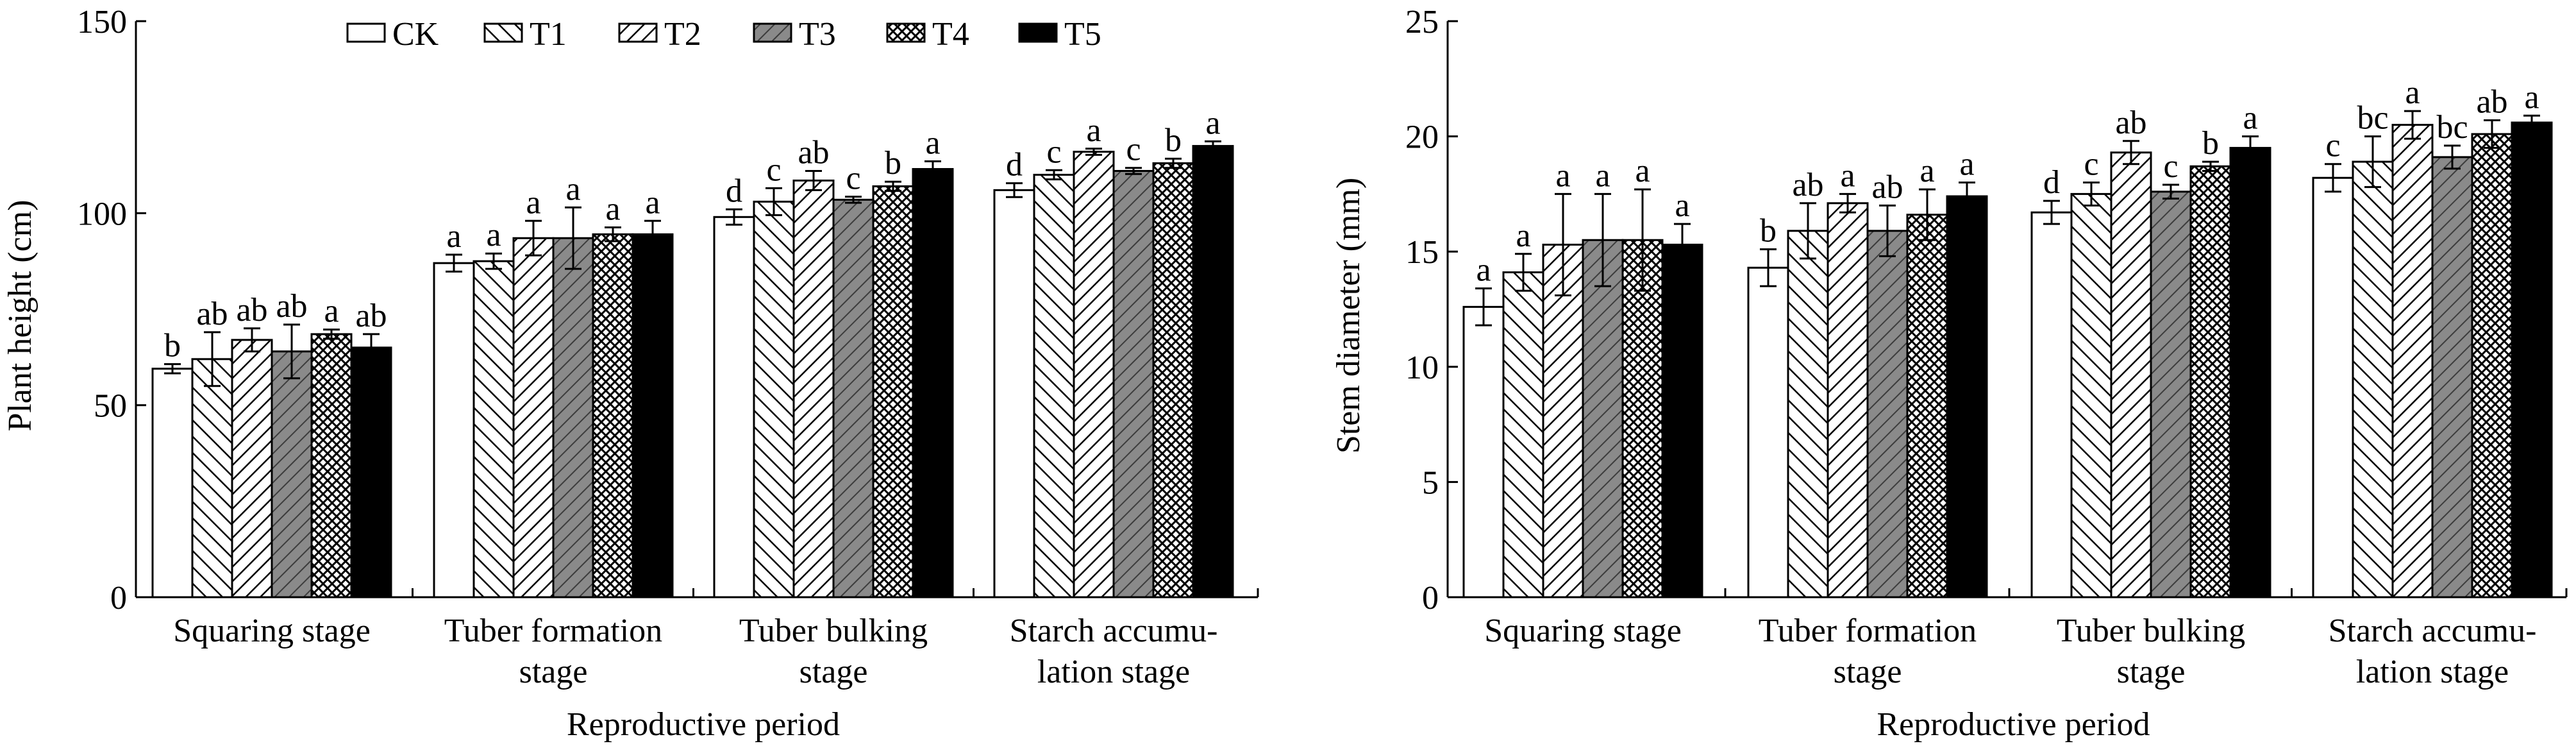 The height and width of the screenshot is (755, 2576). I want to click on category-label: Tuber bulking, so click(833, 631).